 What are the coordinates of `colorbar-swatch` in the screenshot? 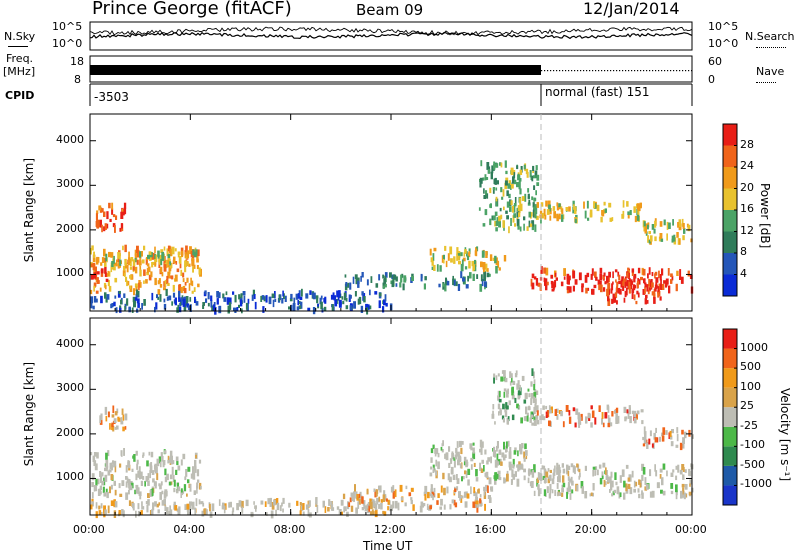 It's located at (730, 242).